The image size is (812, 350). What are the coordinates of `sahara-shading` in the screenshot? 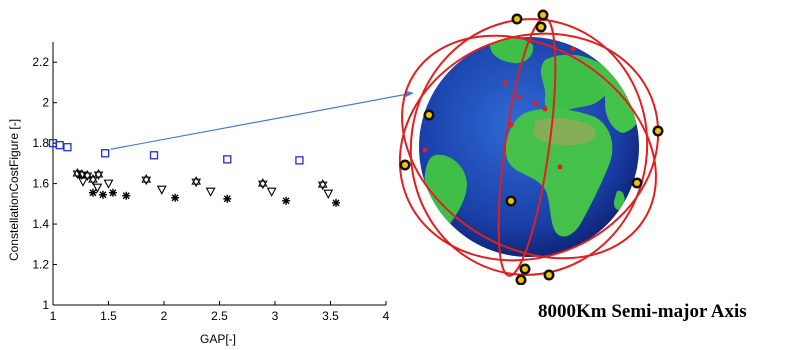 It's located at (564, 132).